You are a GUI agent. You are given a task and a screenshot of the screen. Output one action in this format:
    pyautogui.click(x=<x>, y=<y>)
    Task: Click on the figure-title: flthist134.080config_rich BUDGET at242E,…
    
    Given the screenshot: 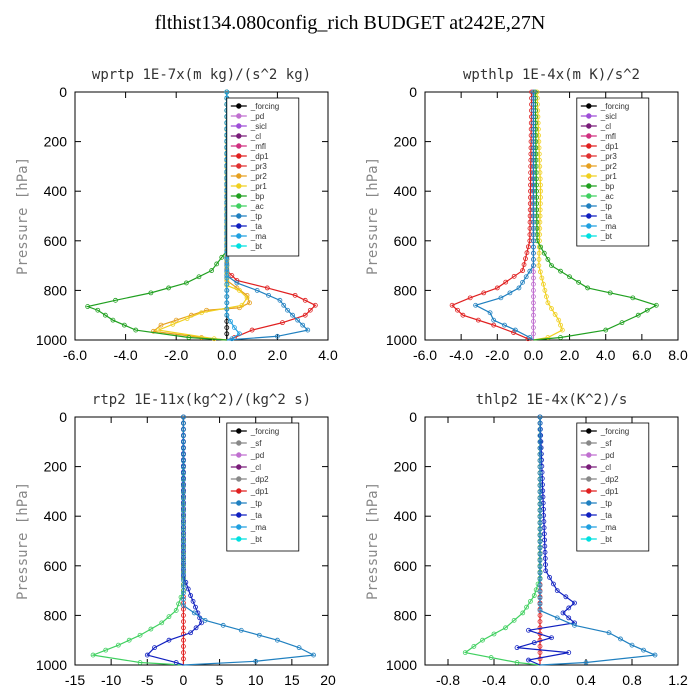 What is the action you would take?
    pyautogui.click(x=350, y=23)
    